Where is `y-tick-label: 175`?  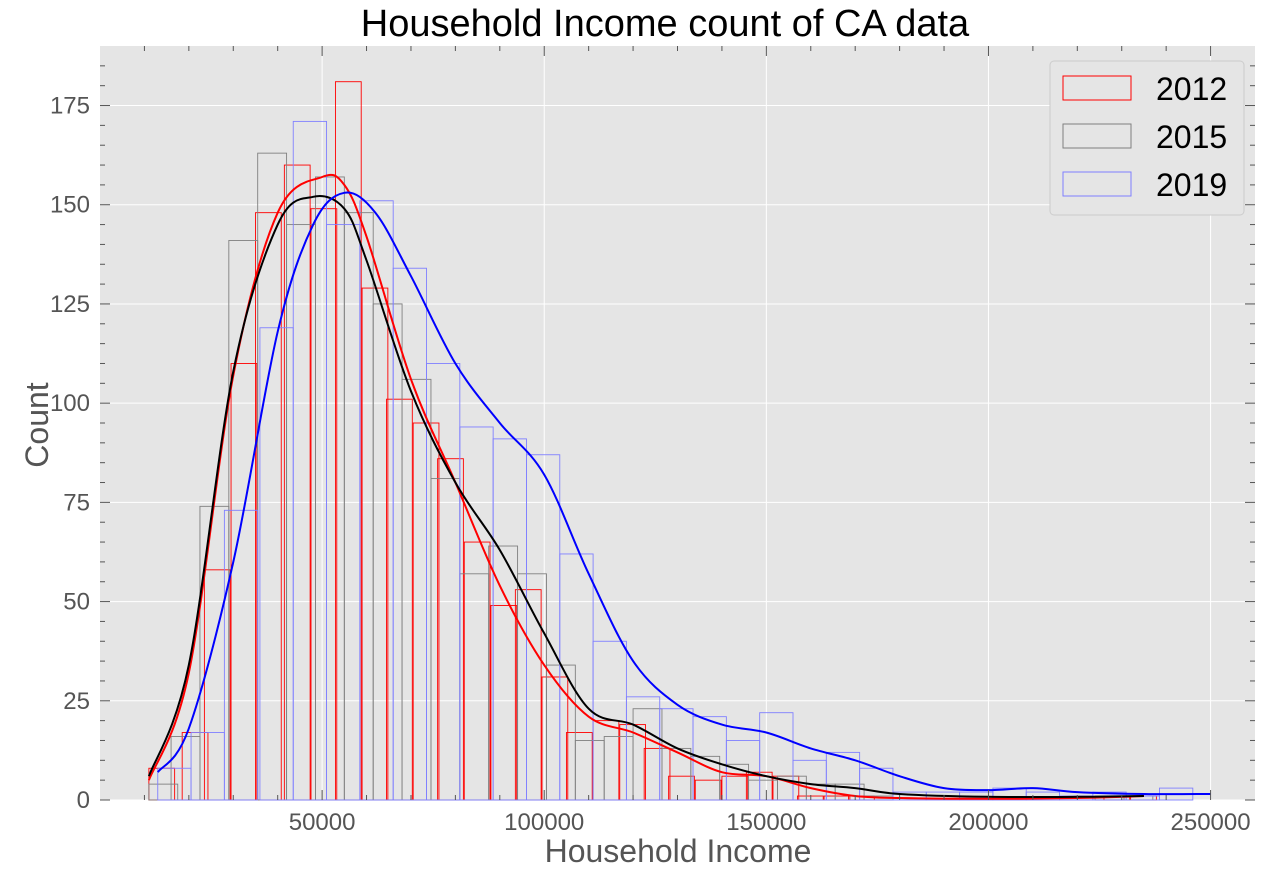 y-tick-label: 175 is located at coordinates (70, 106).